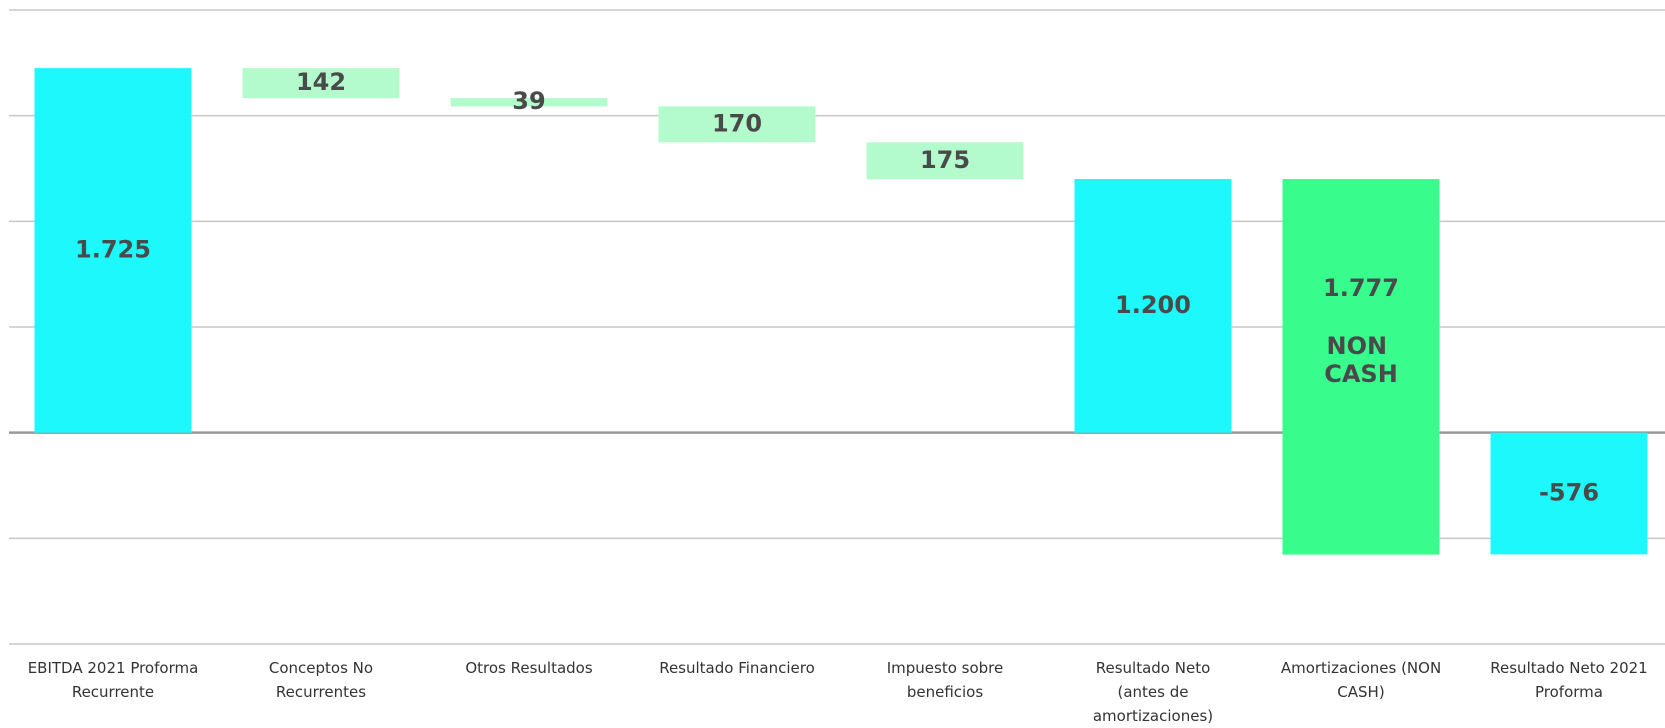 This screenshot has width=1665, height=728. What do you see at coordinates (1569, 680) in the screenshot?
I see `x-tick-label: Resultado Neto 2021 Proforma` at bounding box center [1569, 680].